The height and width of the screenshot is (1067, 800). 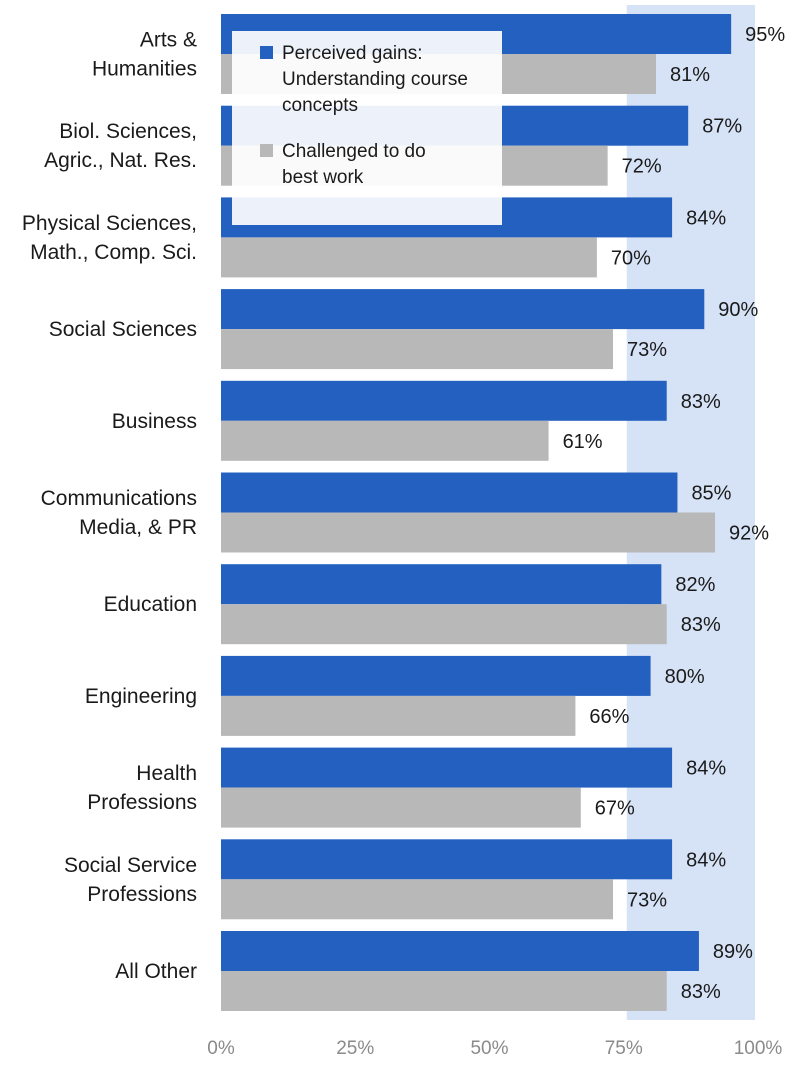 I want to click on value-label-series2-1: 72%, so click(x=642, y=167).